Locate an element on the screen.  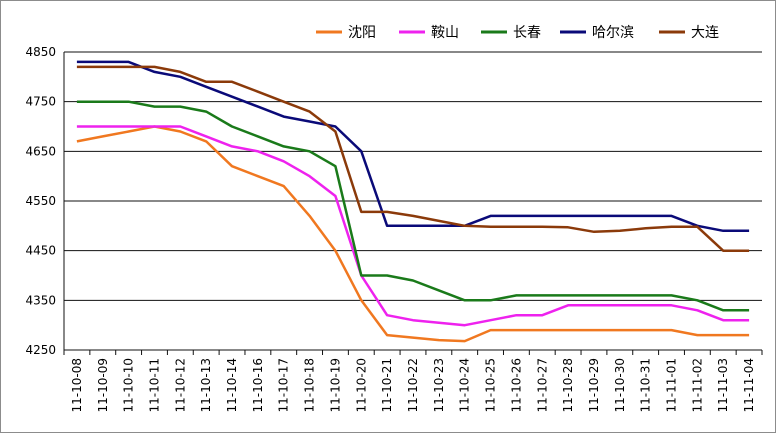
x-tick-label: 11-10-28 is located at coordinates (568, 385).